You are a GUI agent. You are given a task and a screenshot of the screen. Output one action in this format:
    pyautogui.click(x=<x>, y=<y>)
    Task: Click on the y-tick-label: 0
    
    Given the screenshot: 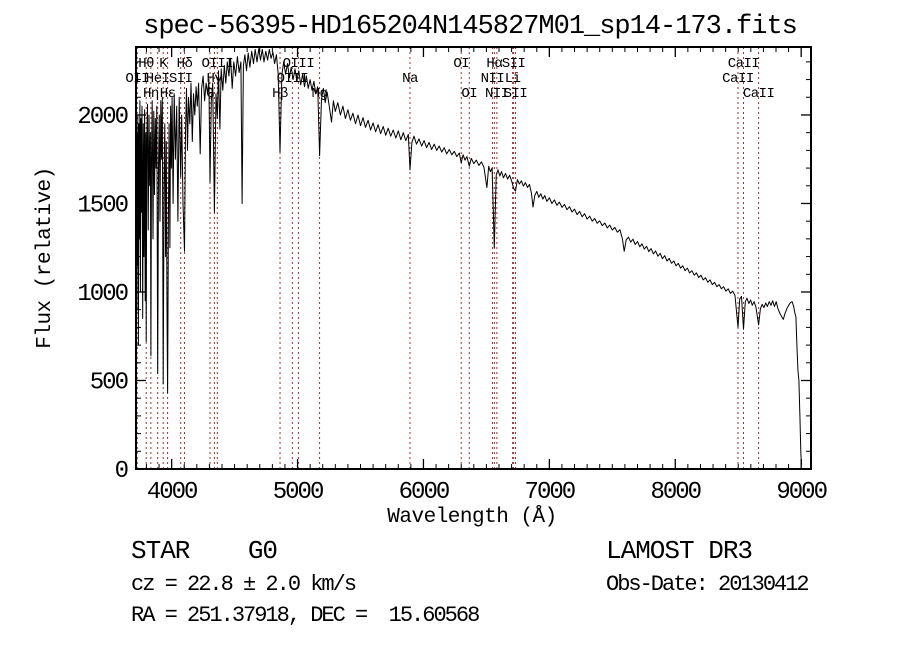 What is the action you would take?
    pyautogui.click(x=121, y=471)
    